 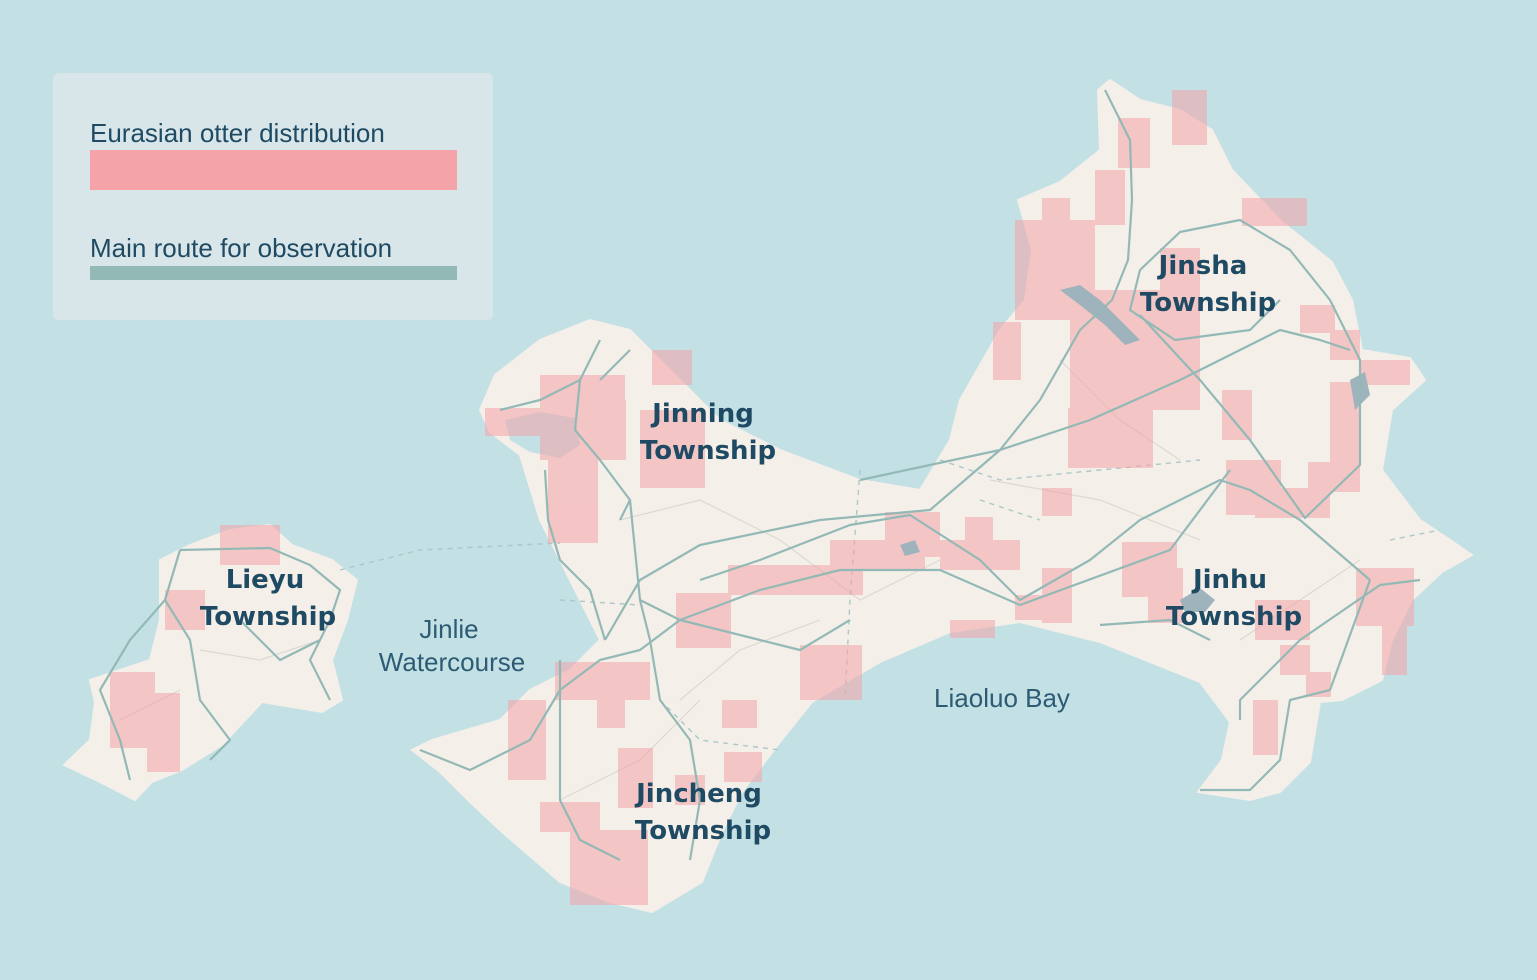 What do you see at coordinates (448, 629) in the screenshot?
I see `water-label: Jinlie` at bounding box center [448, 629].